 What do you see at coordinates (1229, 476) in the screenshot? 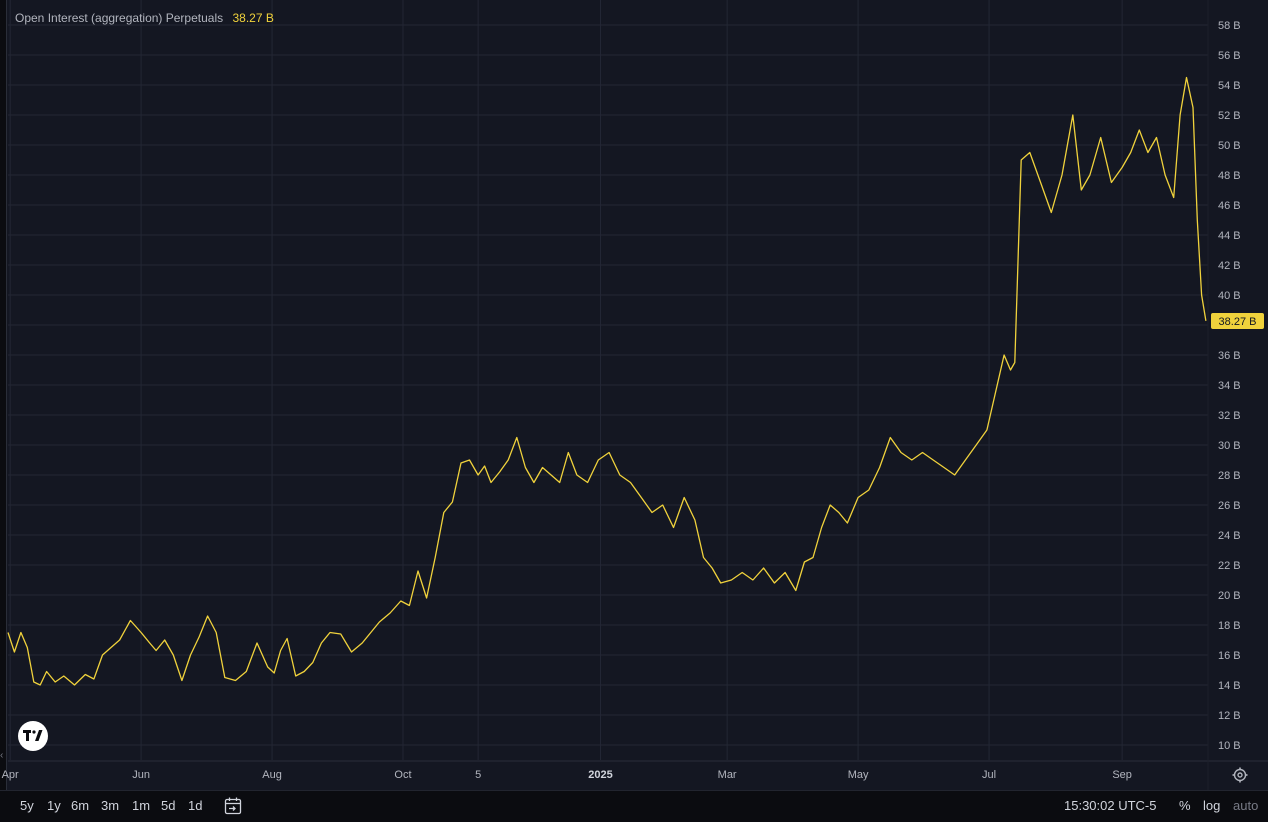
I see `y-tick-label: 28 B` at bounding box center [1229, 476].